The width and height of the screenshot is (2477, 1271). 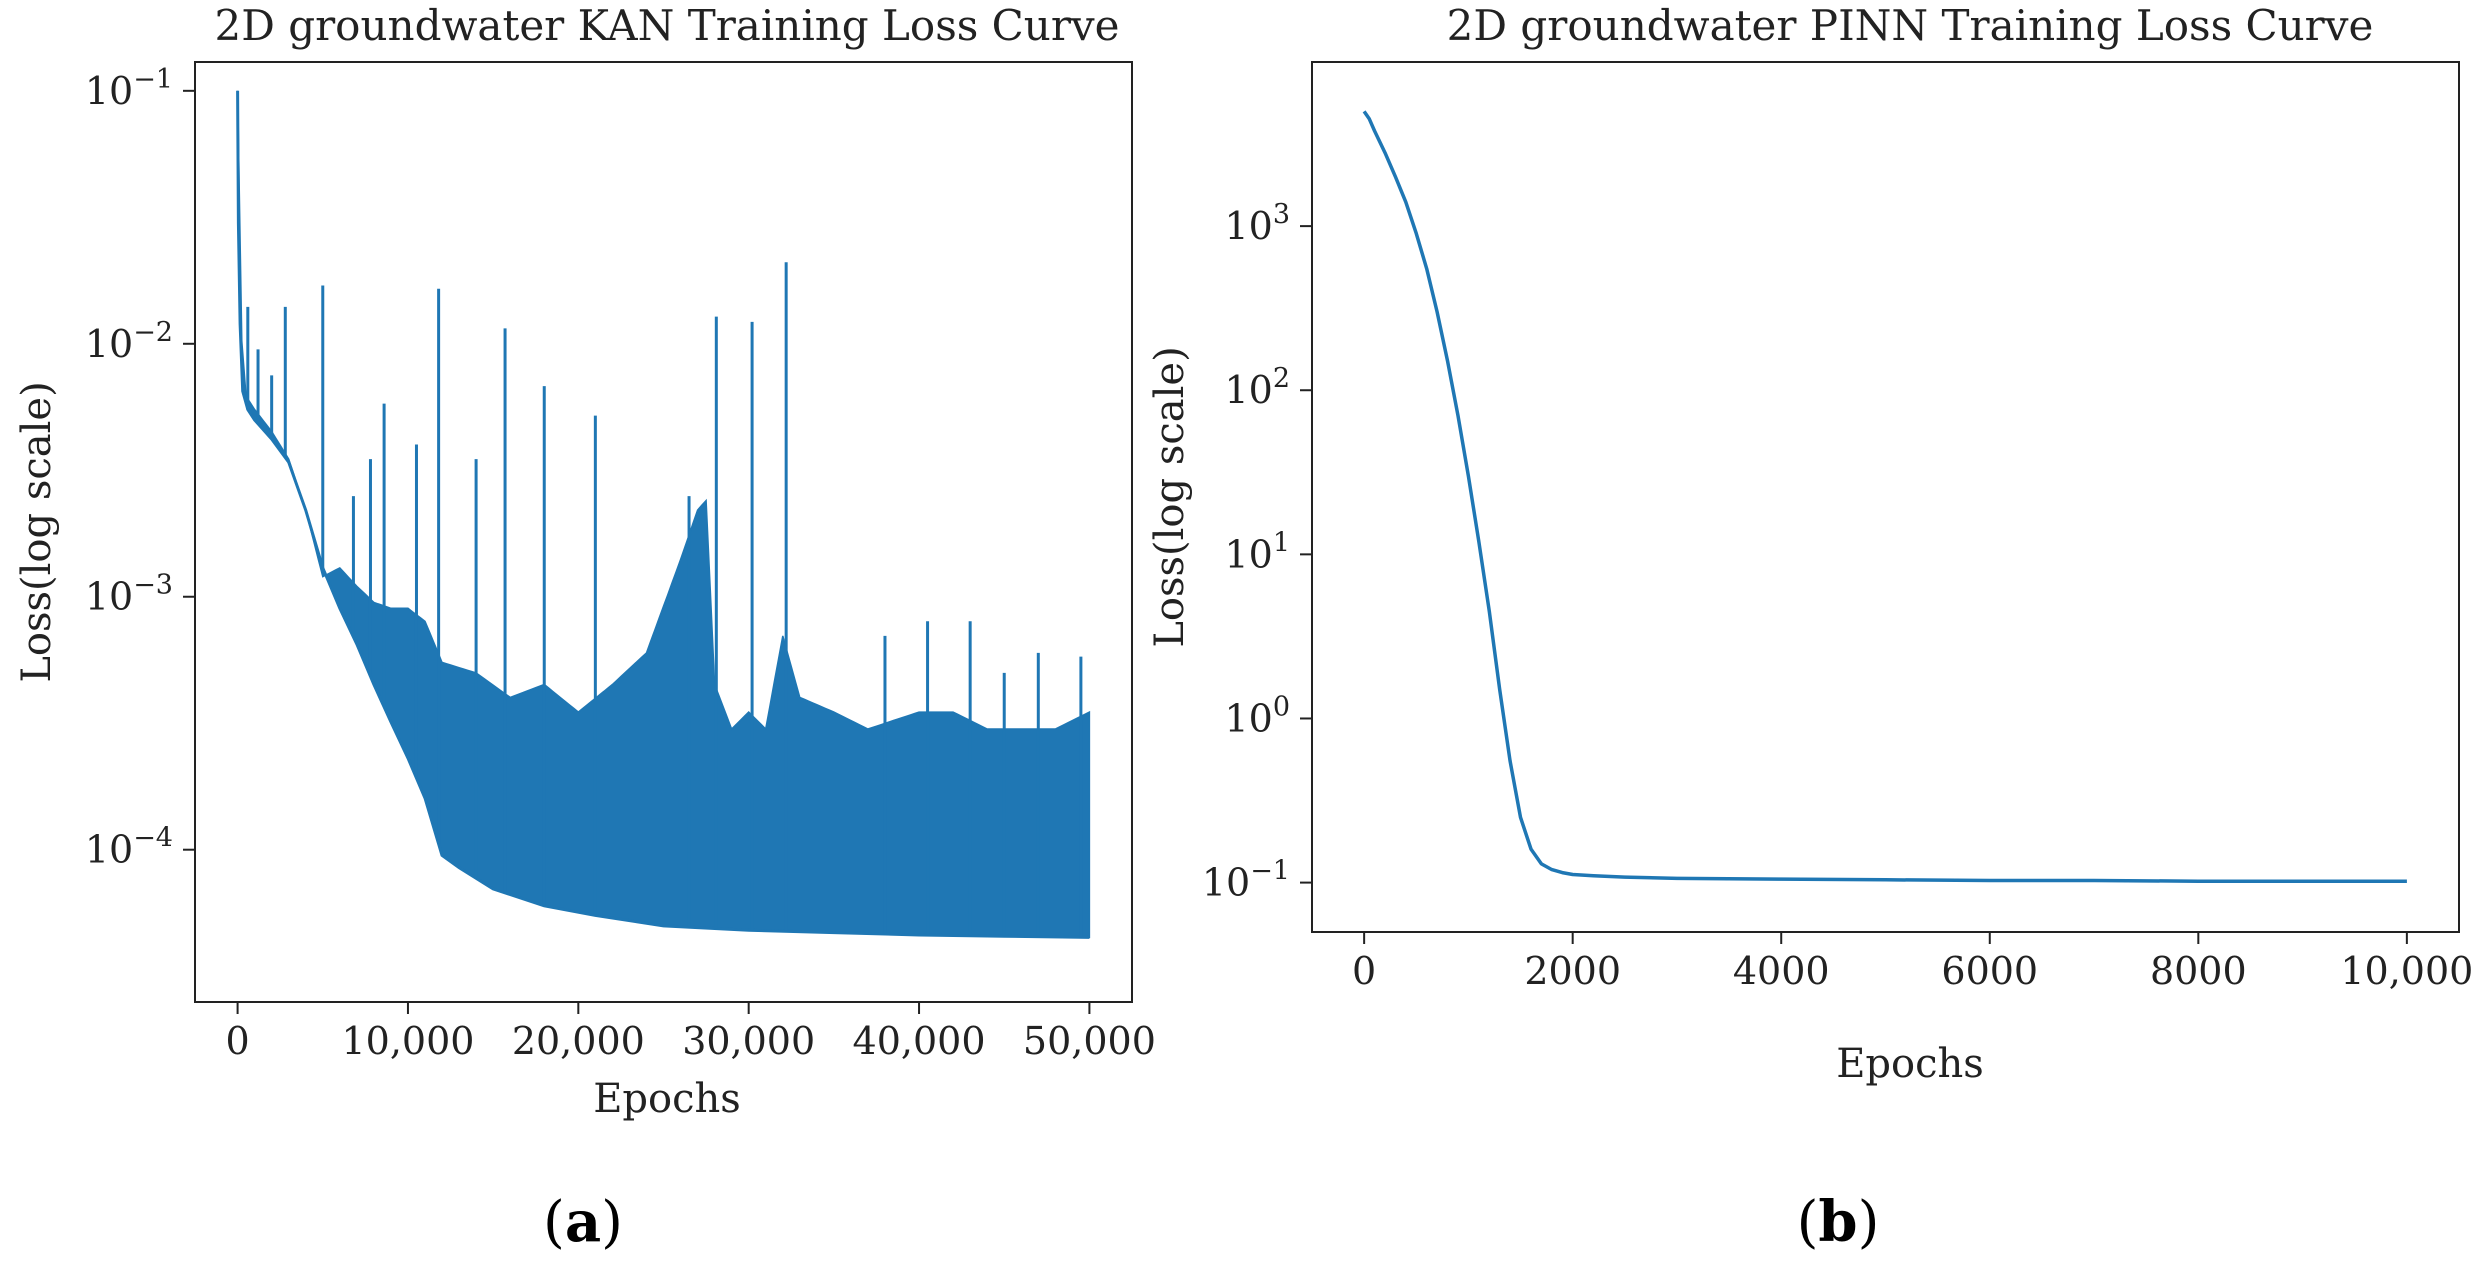 What do you see at coordinates (2406, 971) in the screenshot?
I see `chart-b-xtick-label: 10,000` at bounding box center [2406, 971].